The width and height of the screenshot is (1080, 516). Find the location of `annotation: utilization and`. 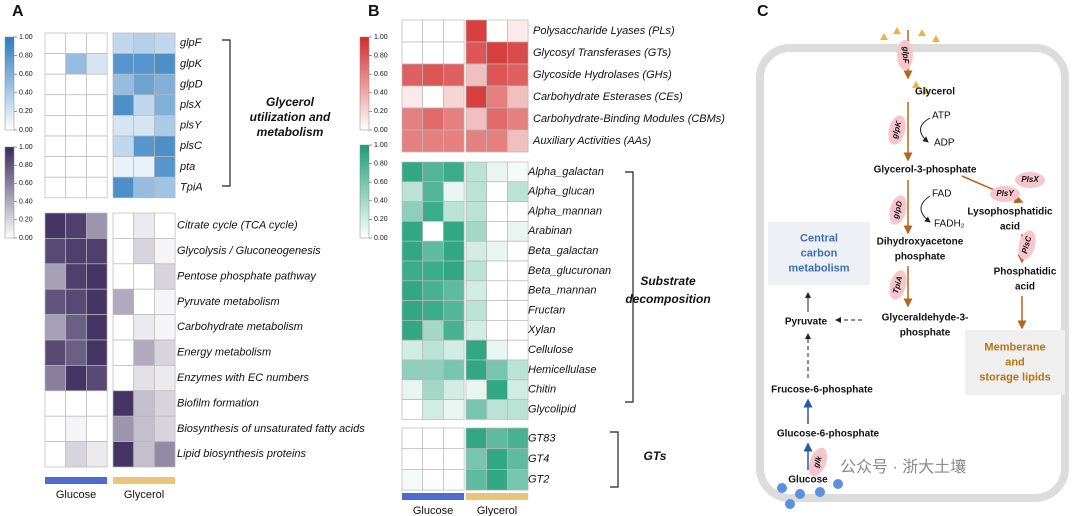

annotation: utilization and is located at coordinates (290, 117).